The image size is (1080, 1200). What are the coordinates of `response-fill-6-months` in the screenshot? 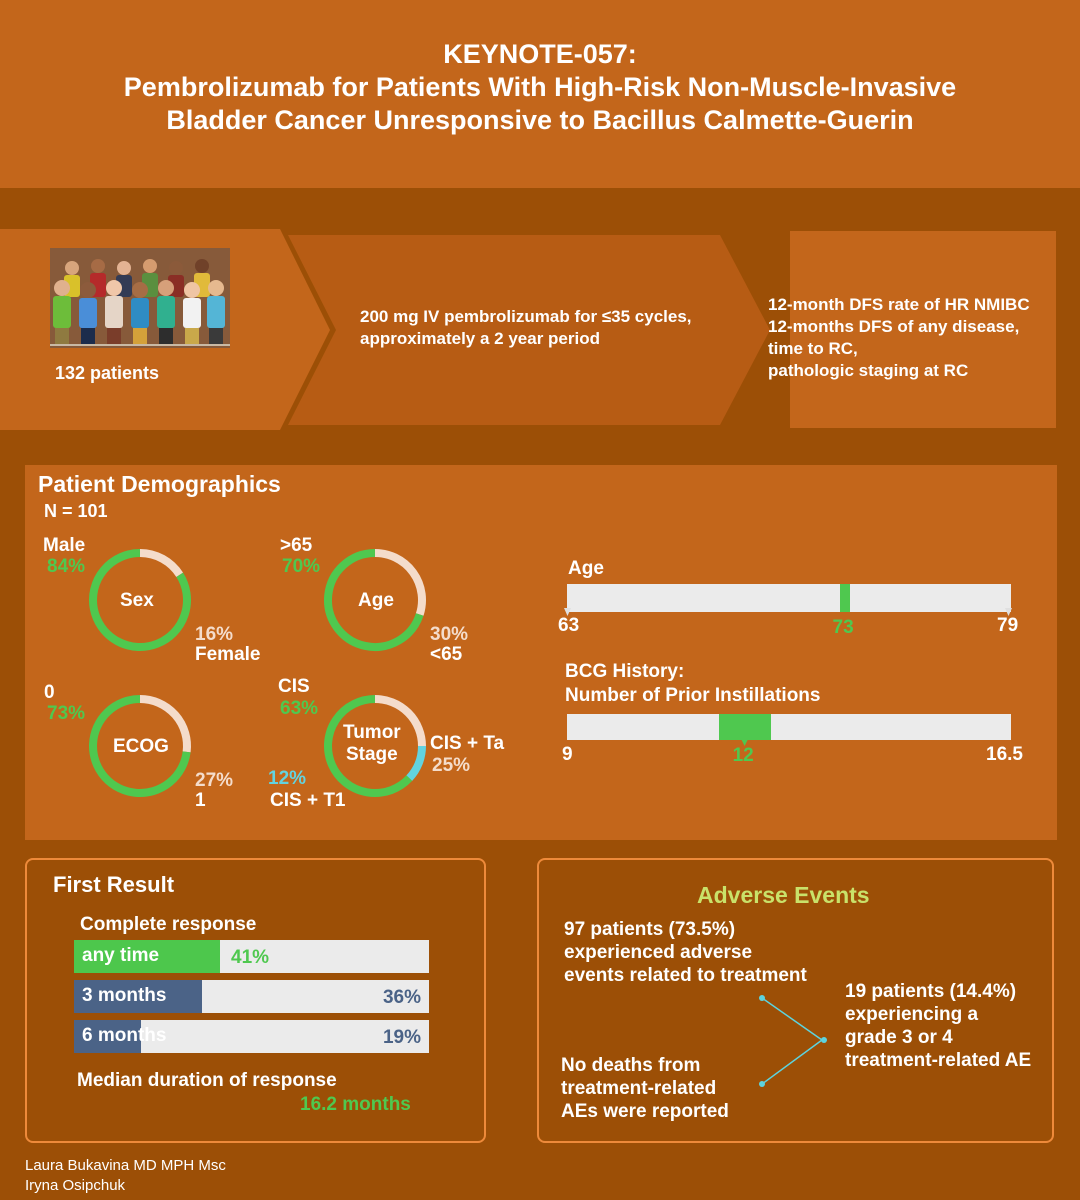 It's located at (108, 1036).